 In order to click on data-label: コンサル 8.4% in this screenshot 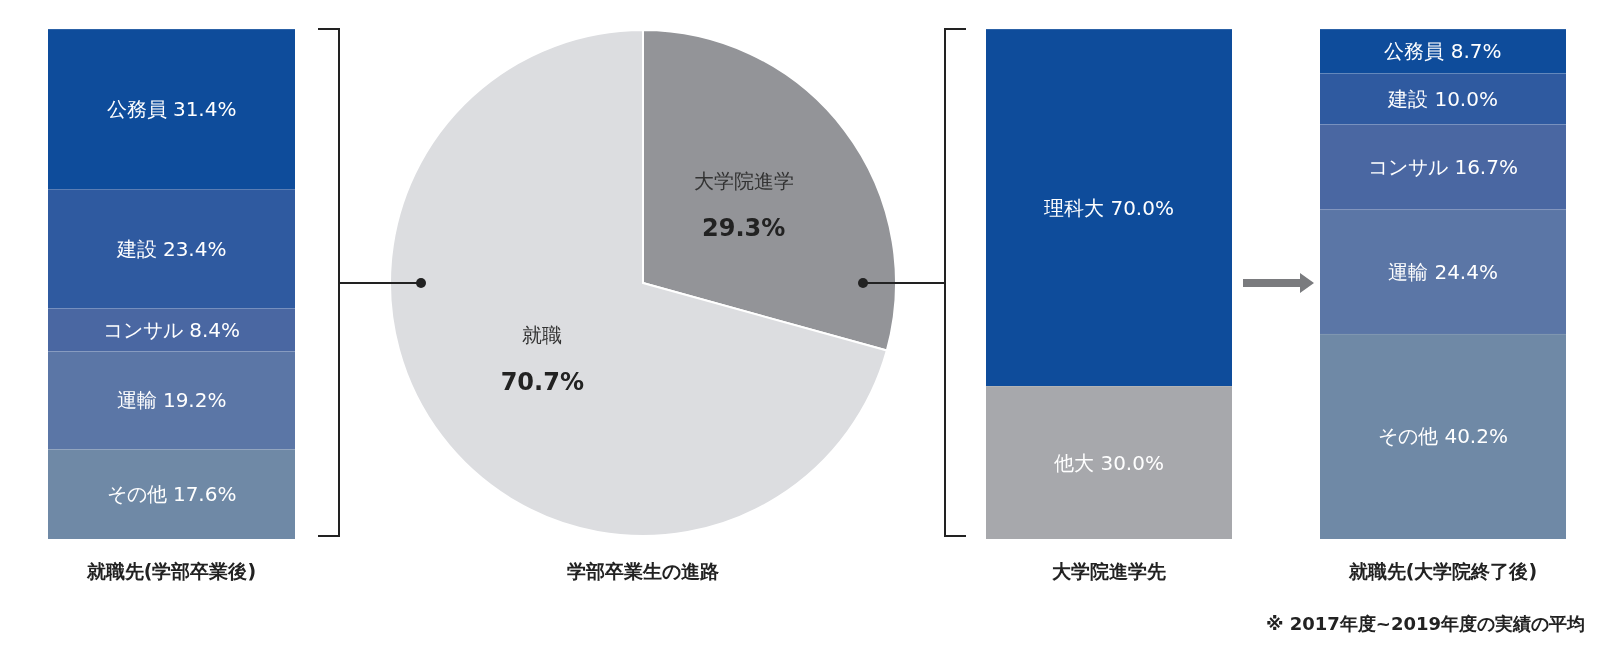, I will do `click(171, 329)`.